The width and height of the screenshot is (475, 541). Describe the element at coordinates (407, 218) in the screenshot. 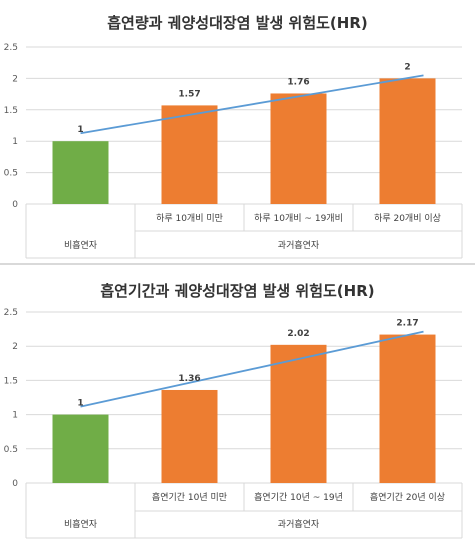

I see `x-tick-label: 하루 20개비 이상` at that location.